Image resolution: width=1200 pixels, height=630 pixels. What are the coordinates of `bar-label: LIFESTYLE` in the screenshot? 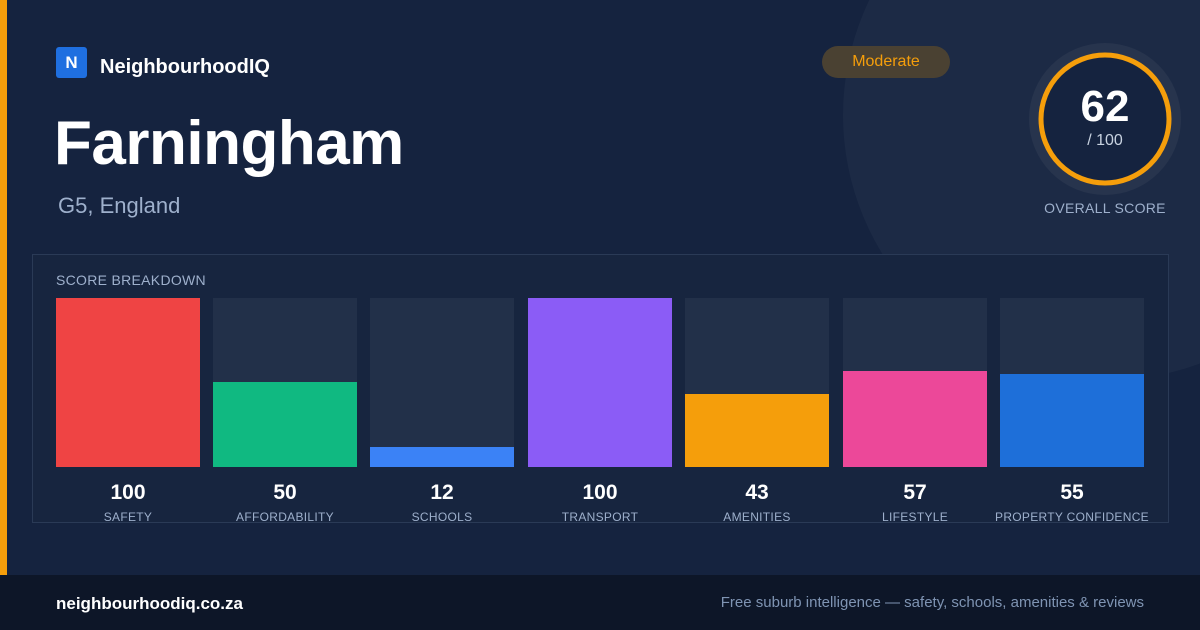 It's located at (915, 517).